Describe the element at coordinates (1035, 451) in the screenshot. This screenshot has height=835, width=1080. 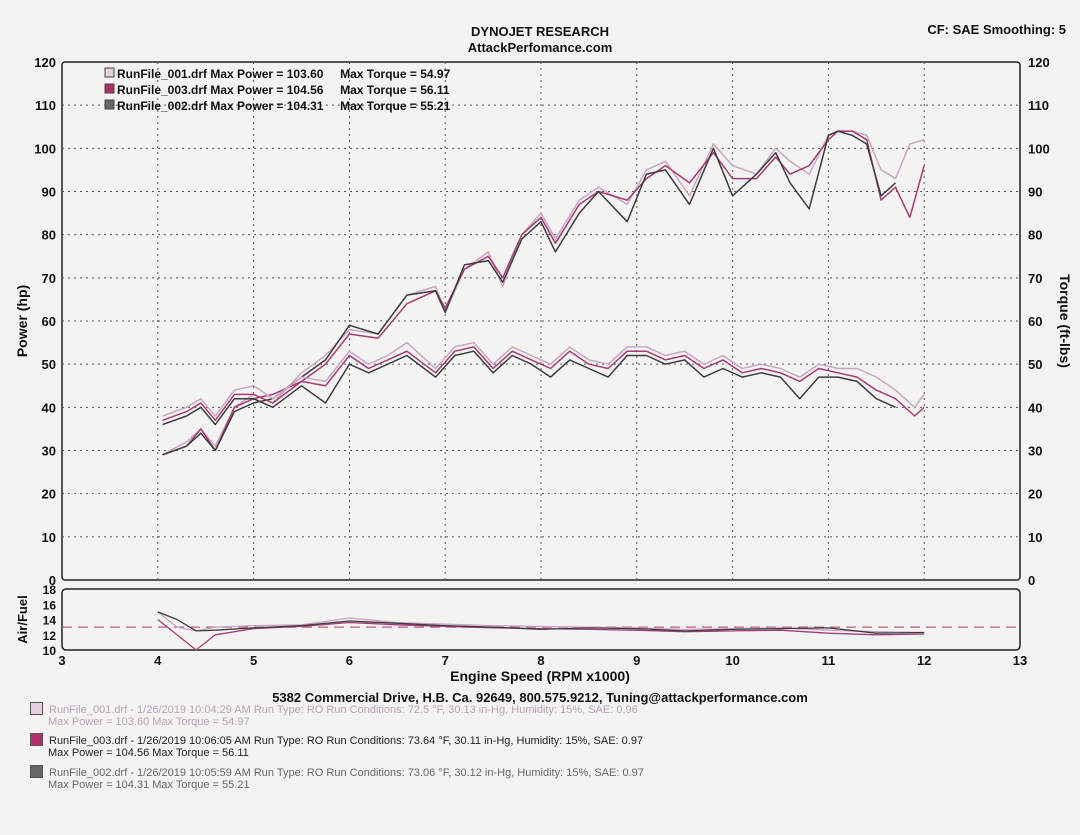
I see `y2-tick-label: 30` at that location.